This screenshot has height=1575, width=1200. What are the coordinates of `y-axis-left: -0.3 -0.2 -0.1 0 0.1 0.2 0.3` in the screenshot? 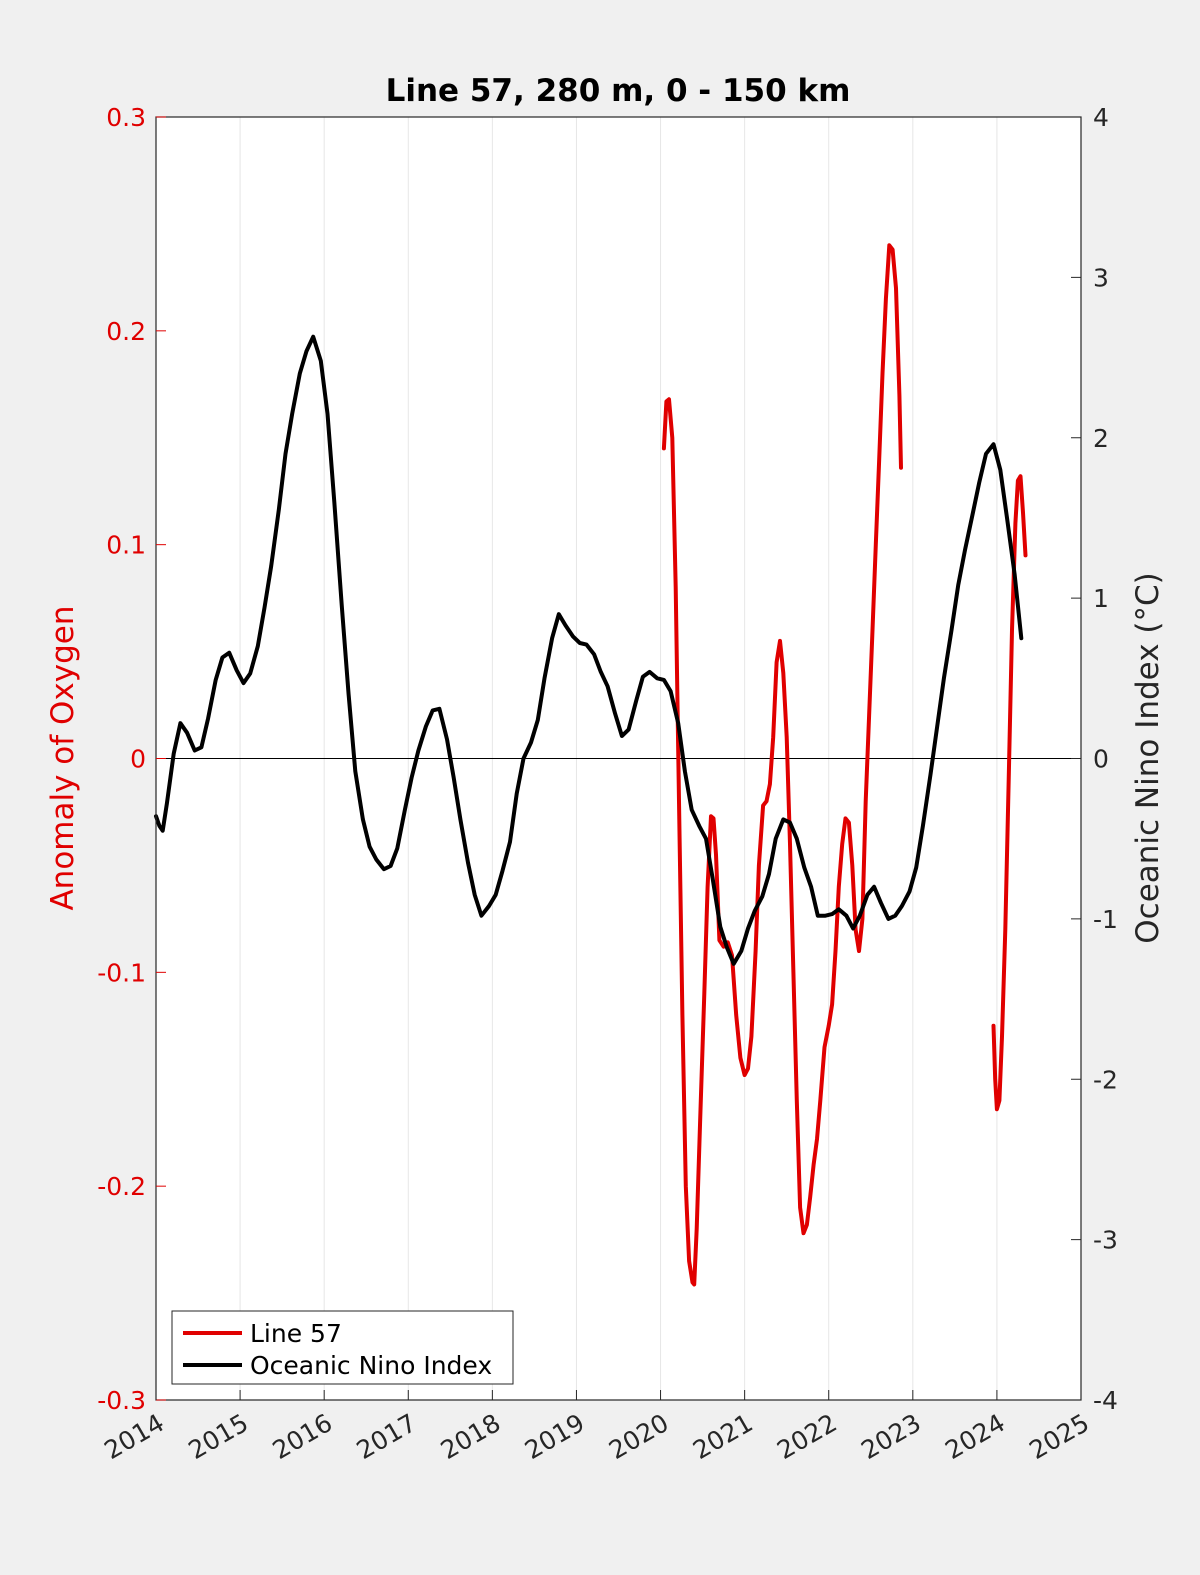 It's located at (131, 759).